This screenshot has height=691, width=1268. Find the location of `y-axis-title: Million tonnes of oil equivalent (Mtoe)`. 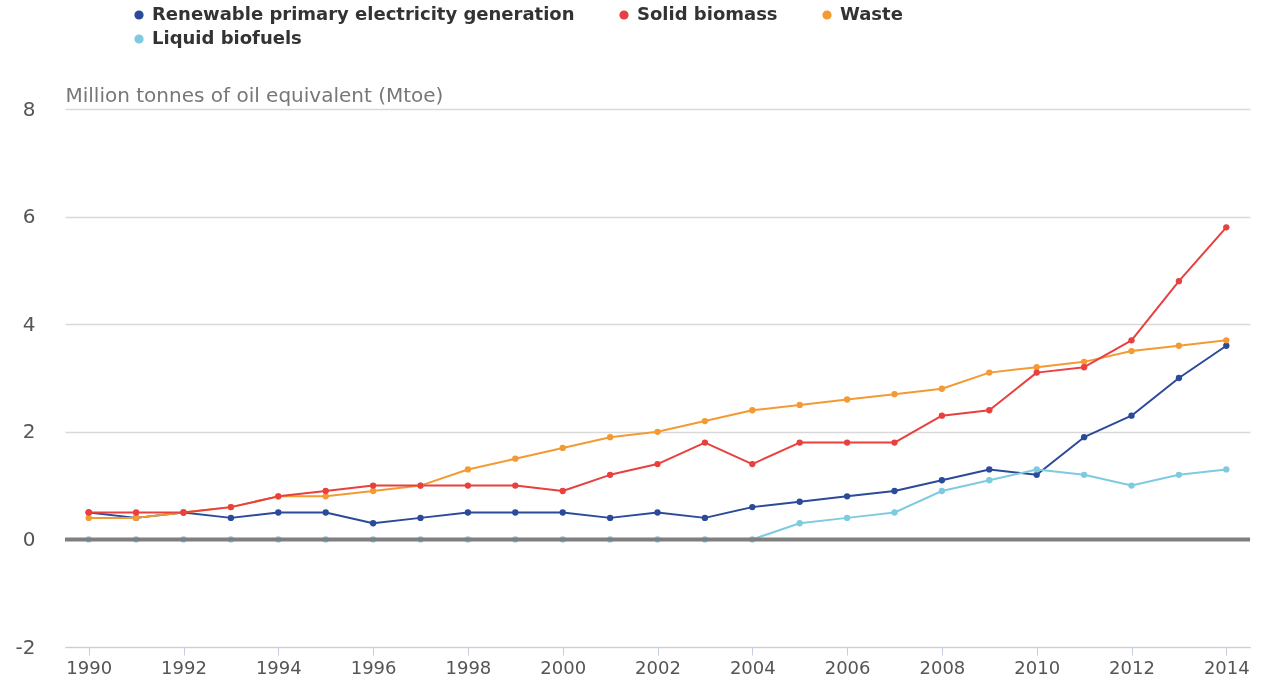

y-axis-title: Million tonnes of oil equivalent (Mtoe) is located at coordinates (254, 94).